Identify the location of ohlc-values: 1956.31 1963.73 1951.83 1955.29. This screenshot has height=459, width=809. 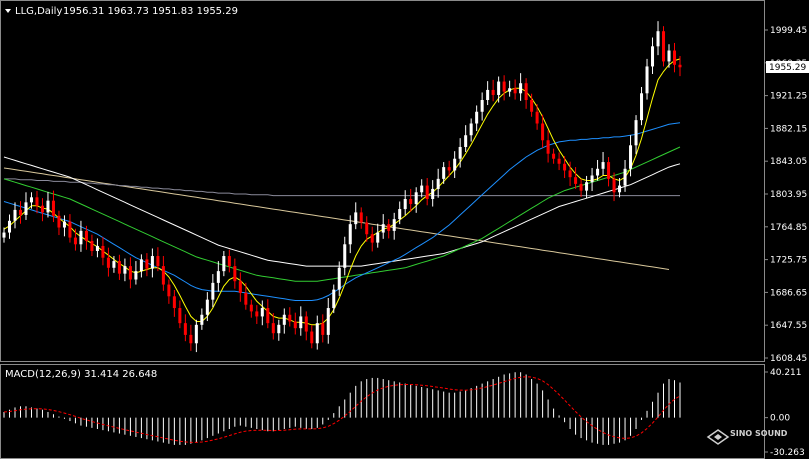
(150, 11).